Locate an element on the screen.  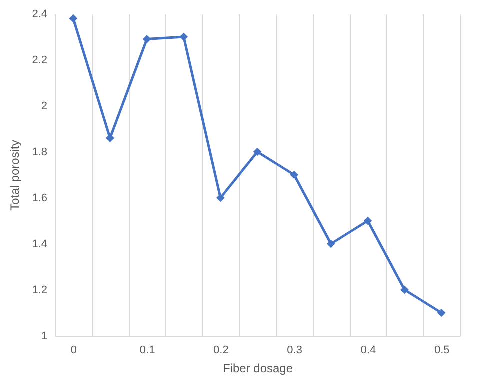
y-tick-label: 1 is located at coordinates (44, 336).